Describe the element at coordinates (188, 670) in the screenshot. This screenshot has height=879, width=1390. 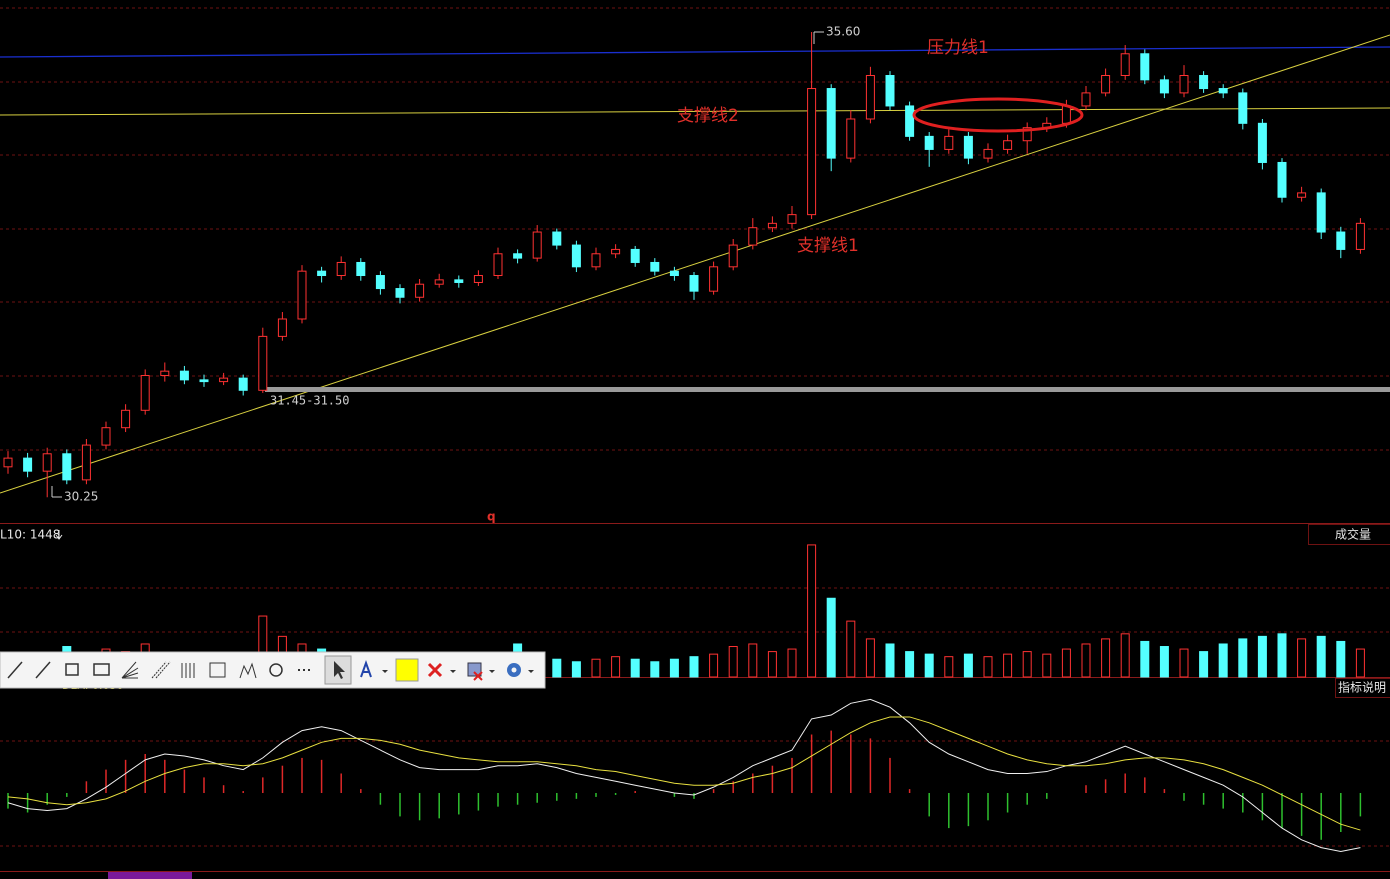
I see `tool-cycle` at that location.